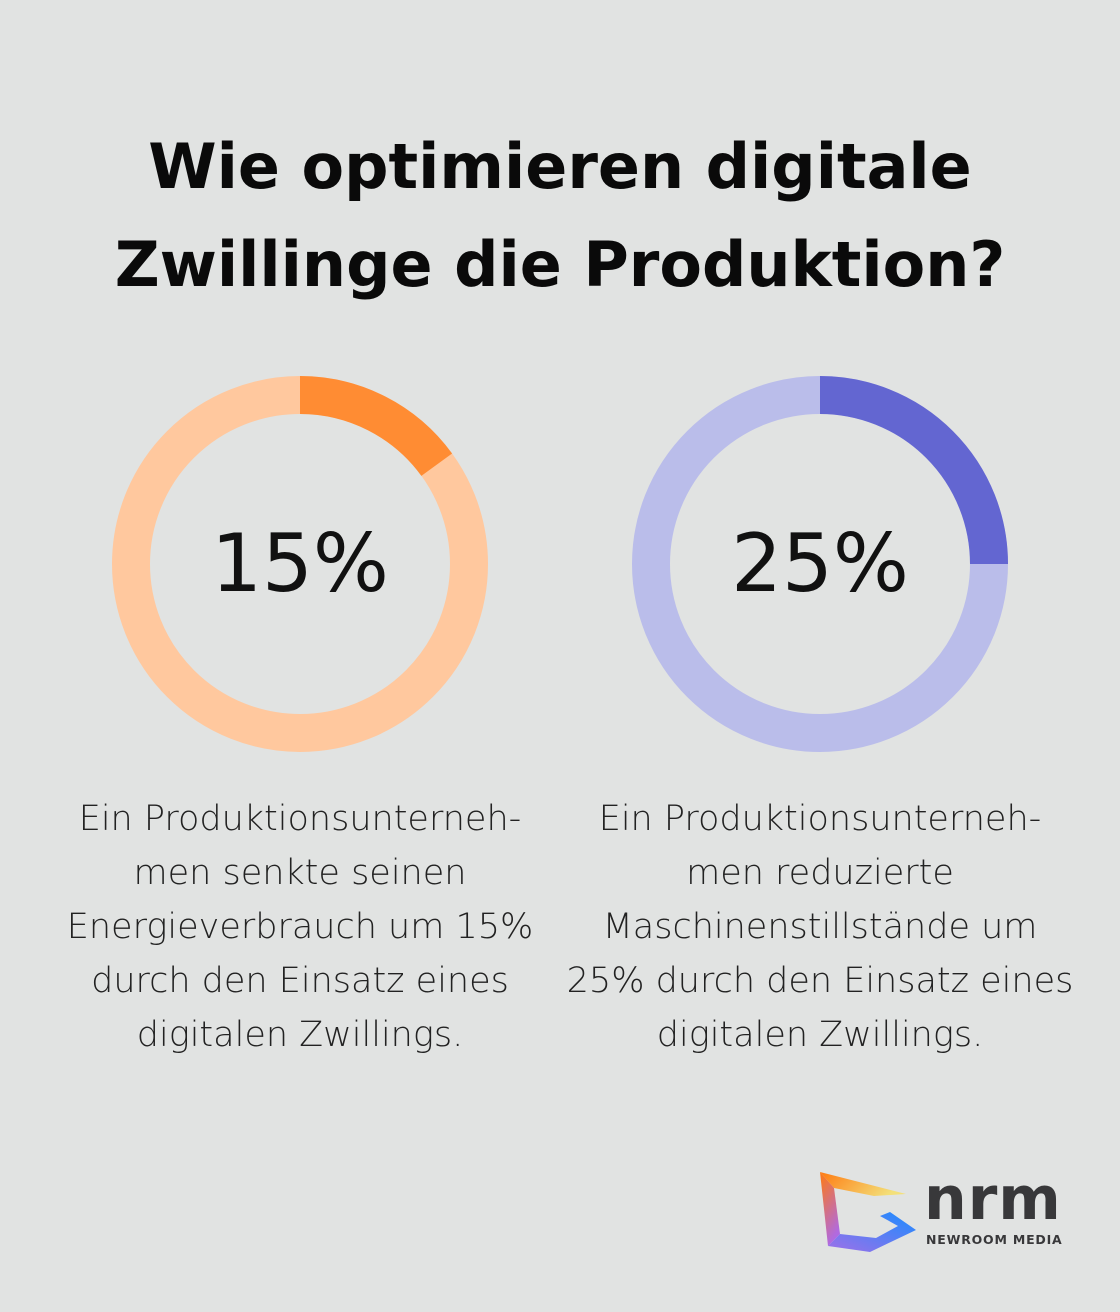 This screenshot has height=1312, width=1120. What do you see at coordinates (868, 1212) in the screenshot?
I see `logo-mark-icon` at bounding box center [868, 1212].